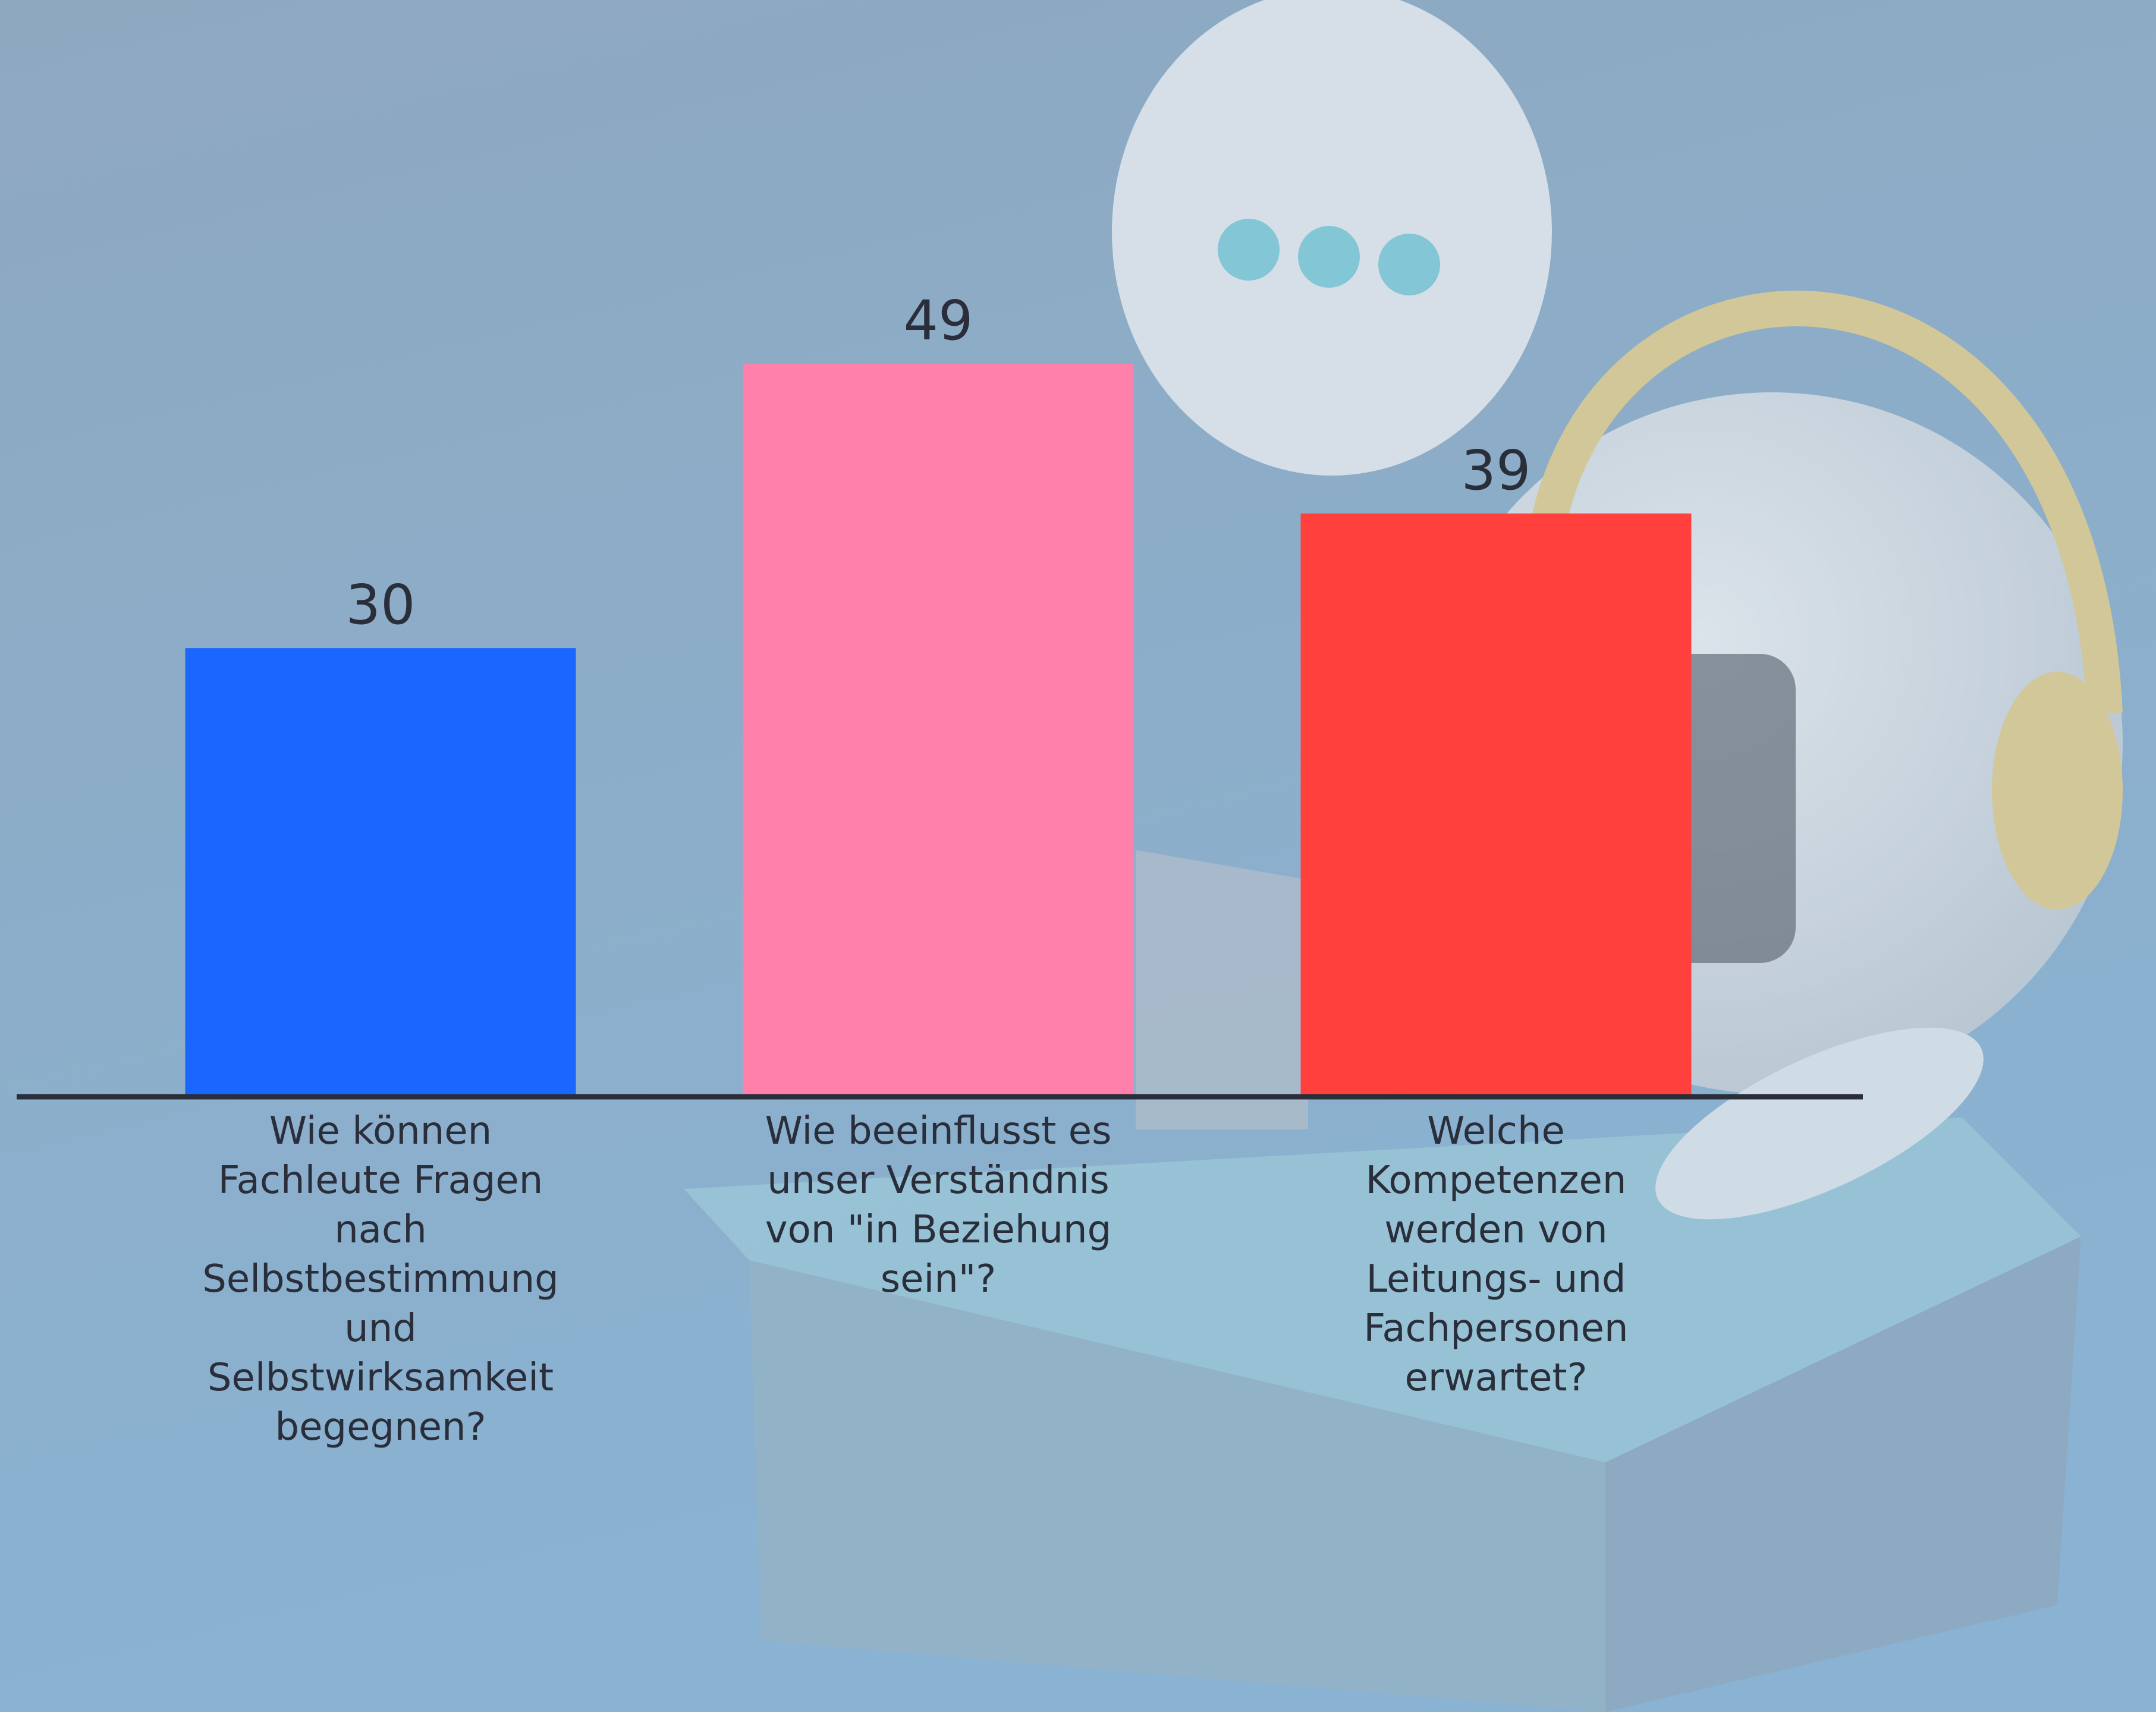 The image size is (2156, 1712). What do you see at coordinates (938, 321) in the screenshot?
I see `value-label: 49` at bounding box center [938, 321].